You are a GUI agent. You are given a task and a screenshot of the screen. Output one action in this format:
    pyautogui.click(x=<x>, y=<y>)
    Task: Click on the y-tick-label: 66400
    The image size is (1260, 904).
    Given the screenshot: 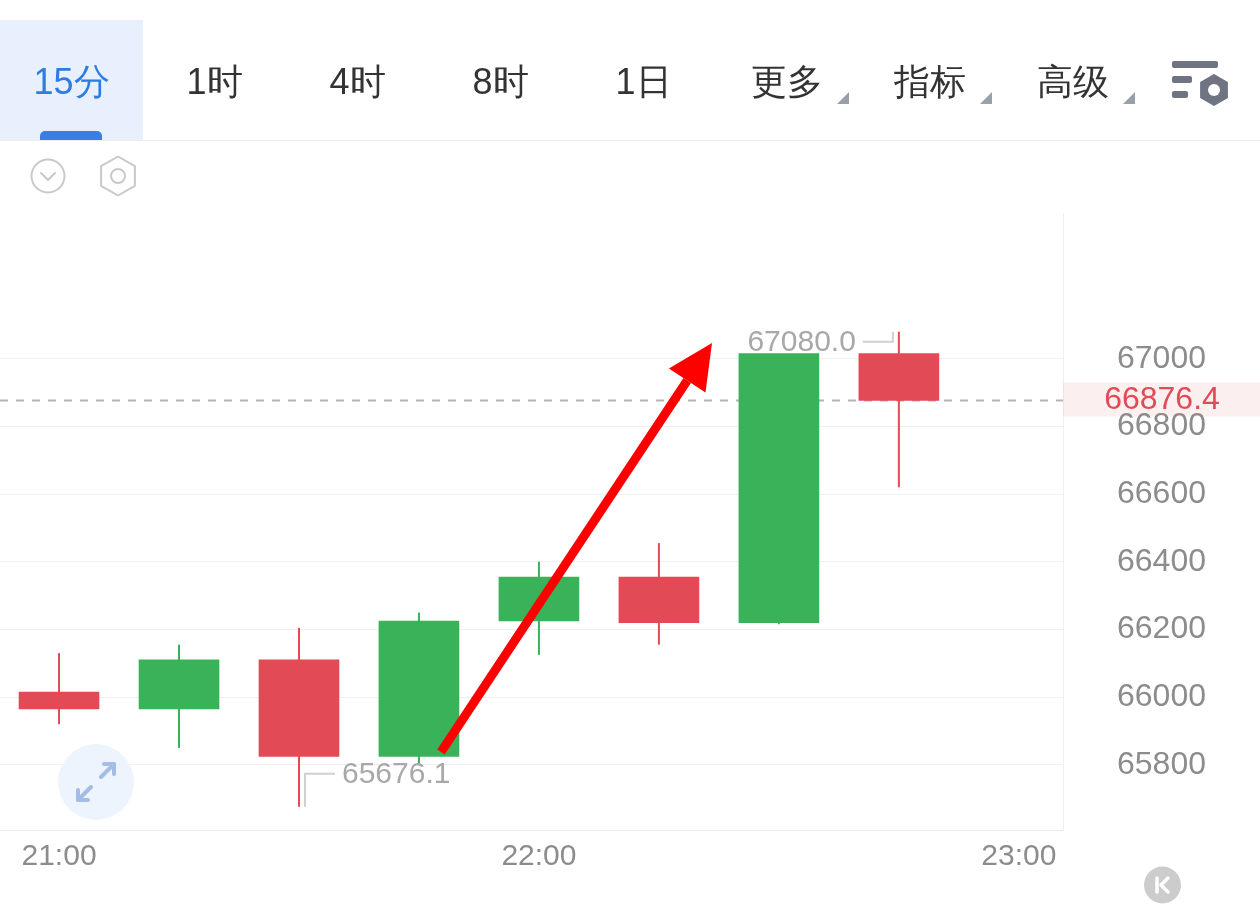 What is the action you would take?
    pyautogui.click(x=1161, y=559)
    